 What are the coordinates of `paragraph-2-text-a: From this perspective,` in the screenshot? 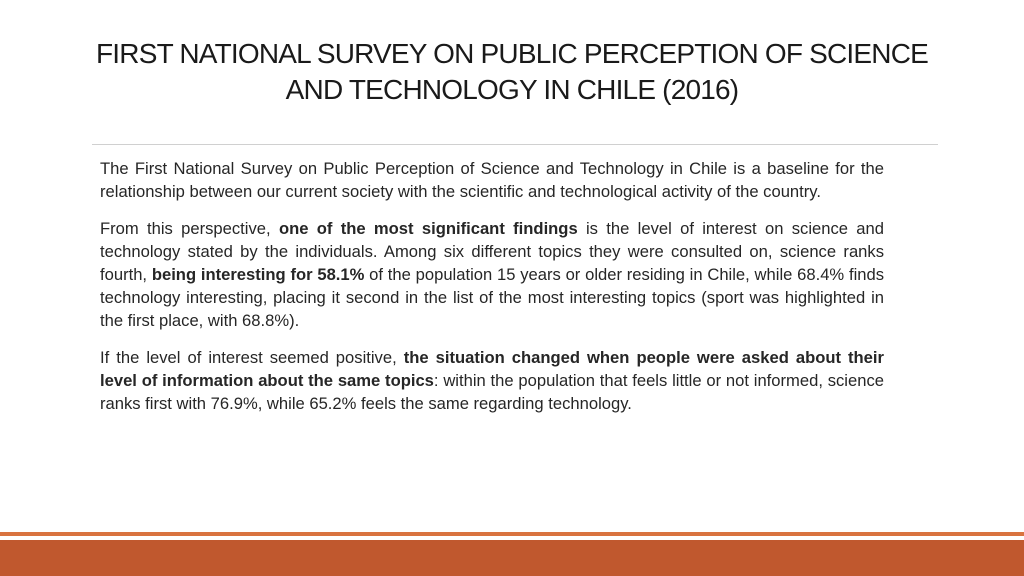 It's located at (189, 228).